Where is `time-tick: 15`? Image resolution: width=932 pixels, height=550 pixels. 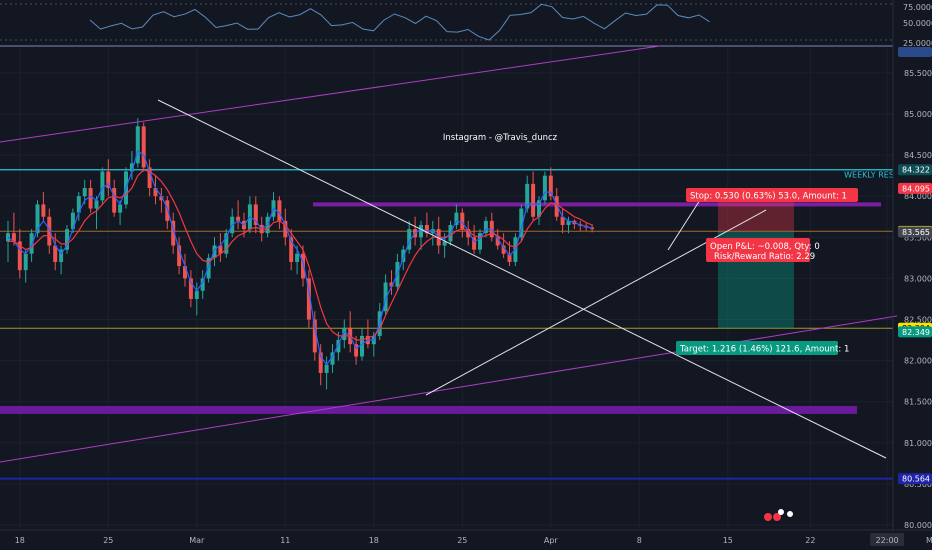 time-tick: 15 is located at coordinates (728, 540).